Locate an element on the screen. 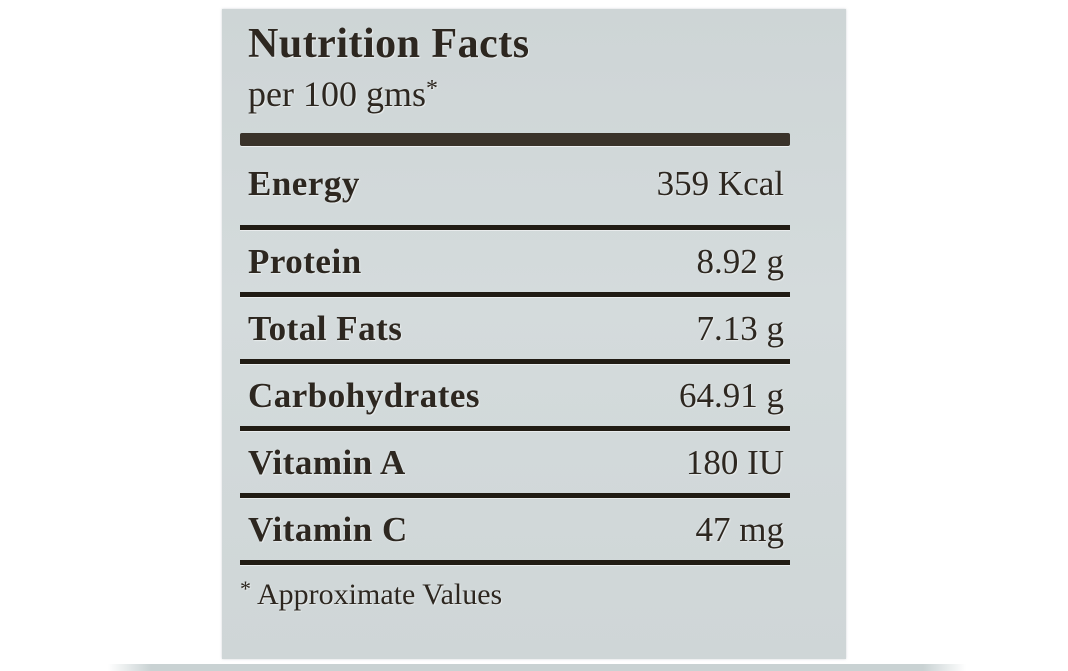 This screenshot has width=1068, height=671. nutrient-name: Protein is located at coordinates (305, 261).